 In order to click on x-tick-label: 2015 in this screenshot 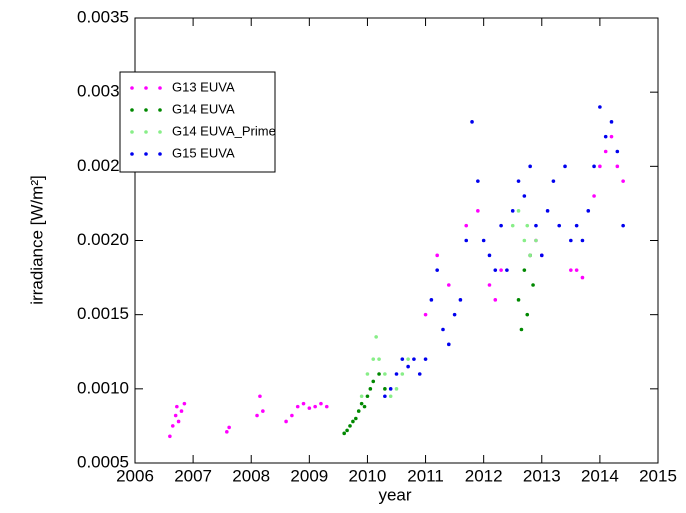, I will do `click(658, 475)`.